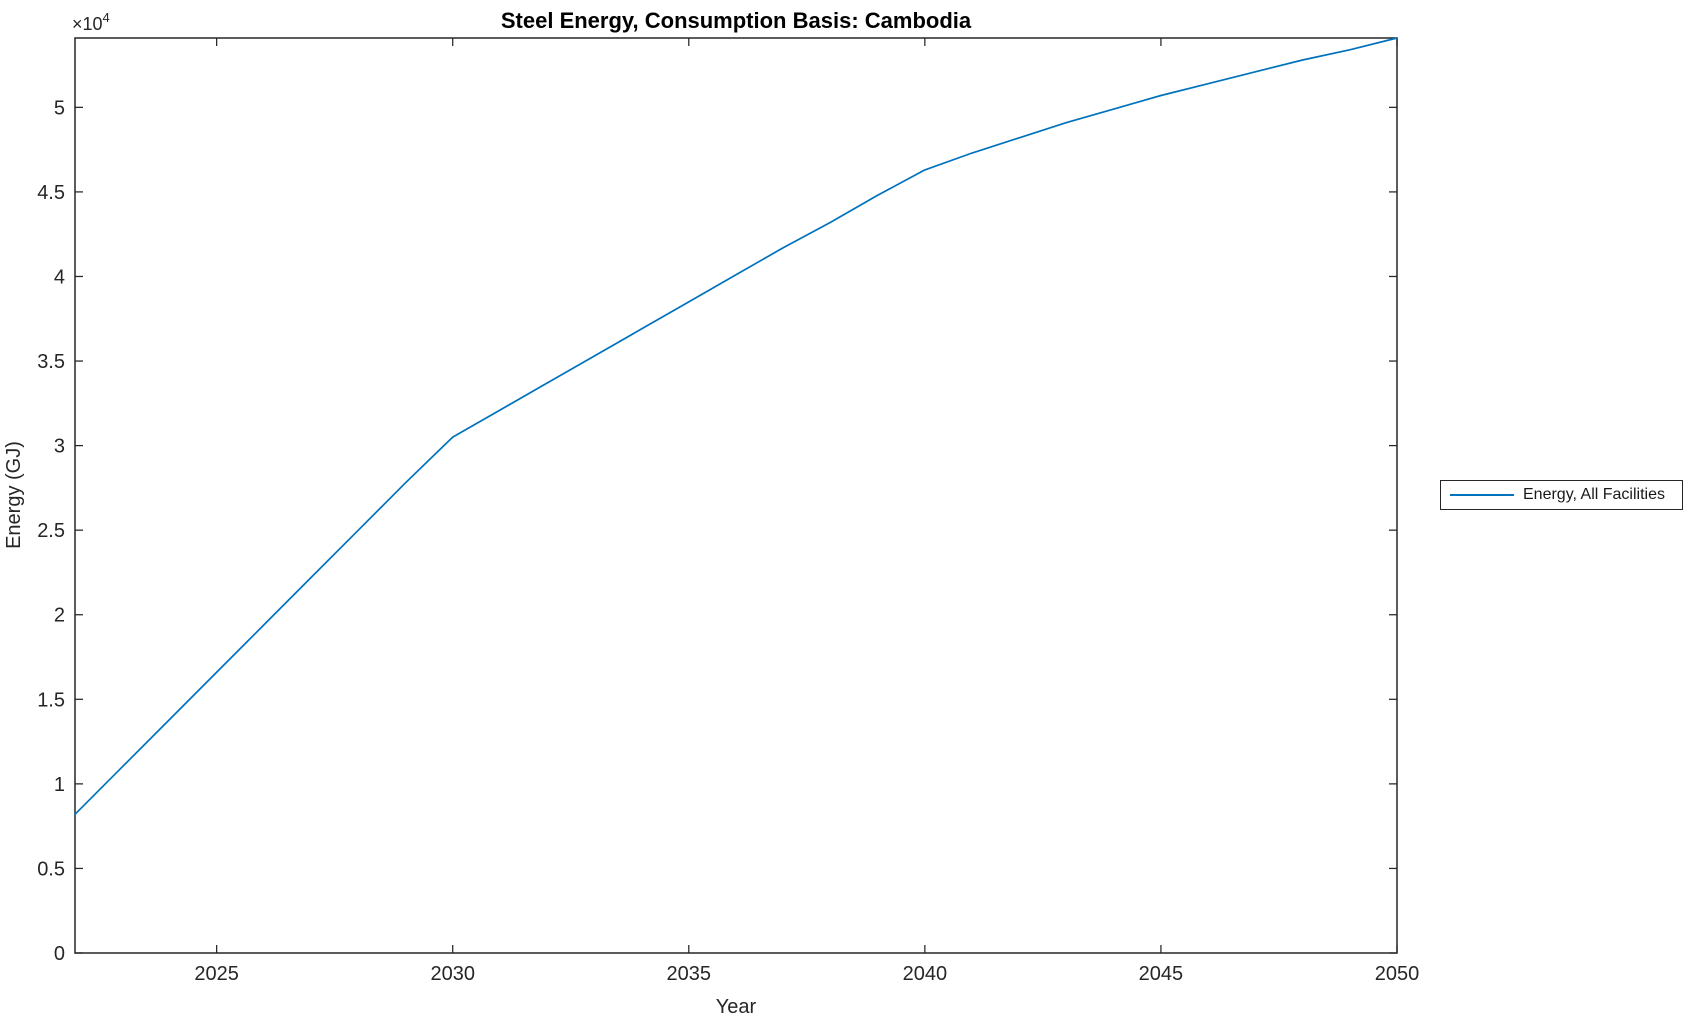  What do you see at coordinates (925, 974) in the screenshot?
I see `x-tick-label: 2040` at bounding box center [925, 974].